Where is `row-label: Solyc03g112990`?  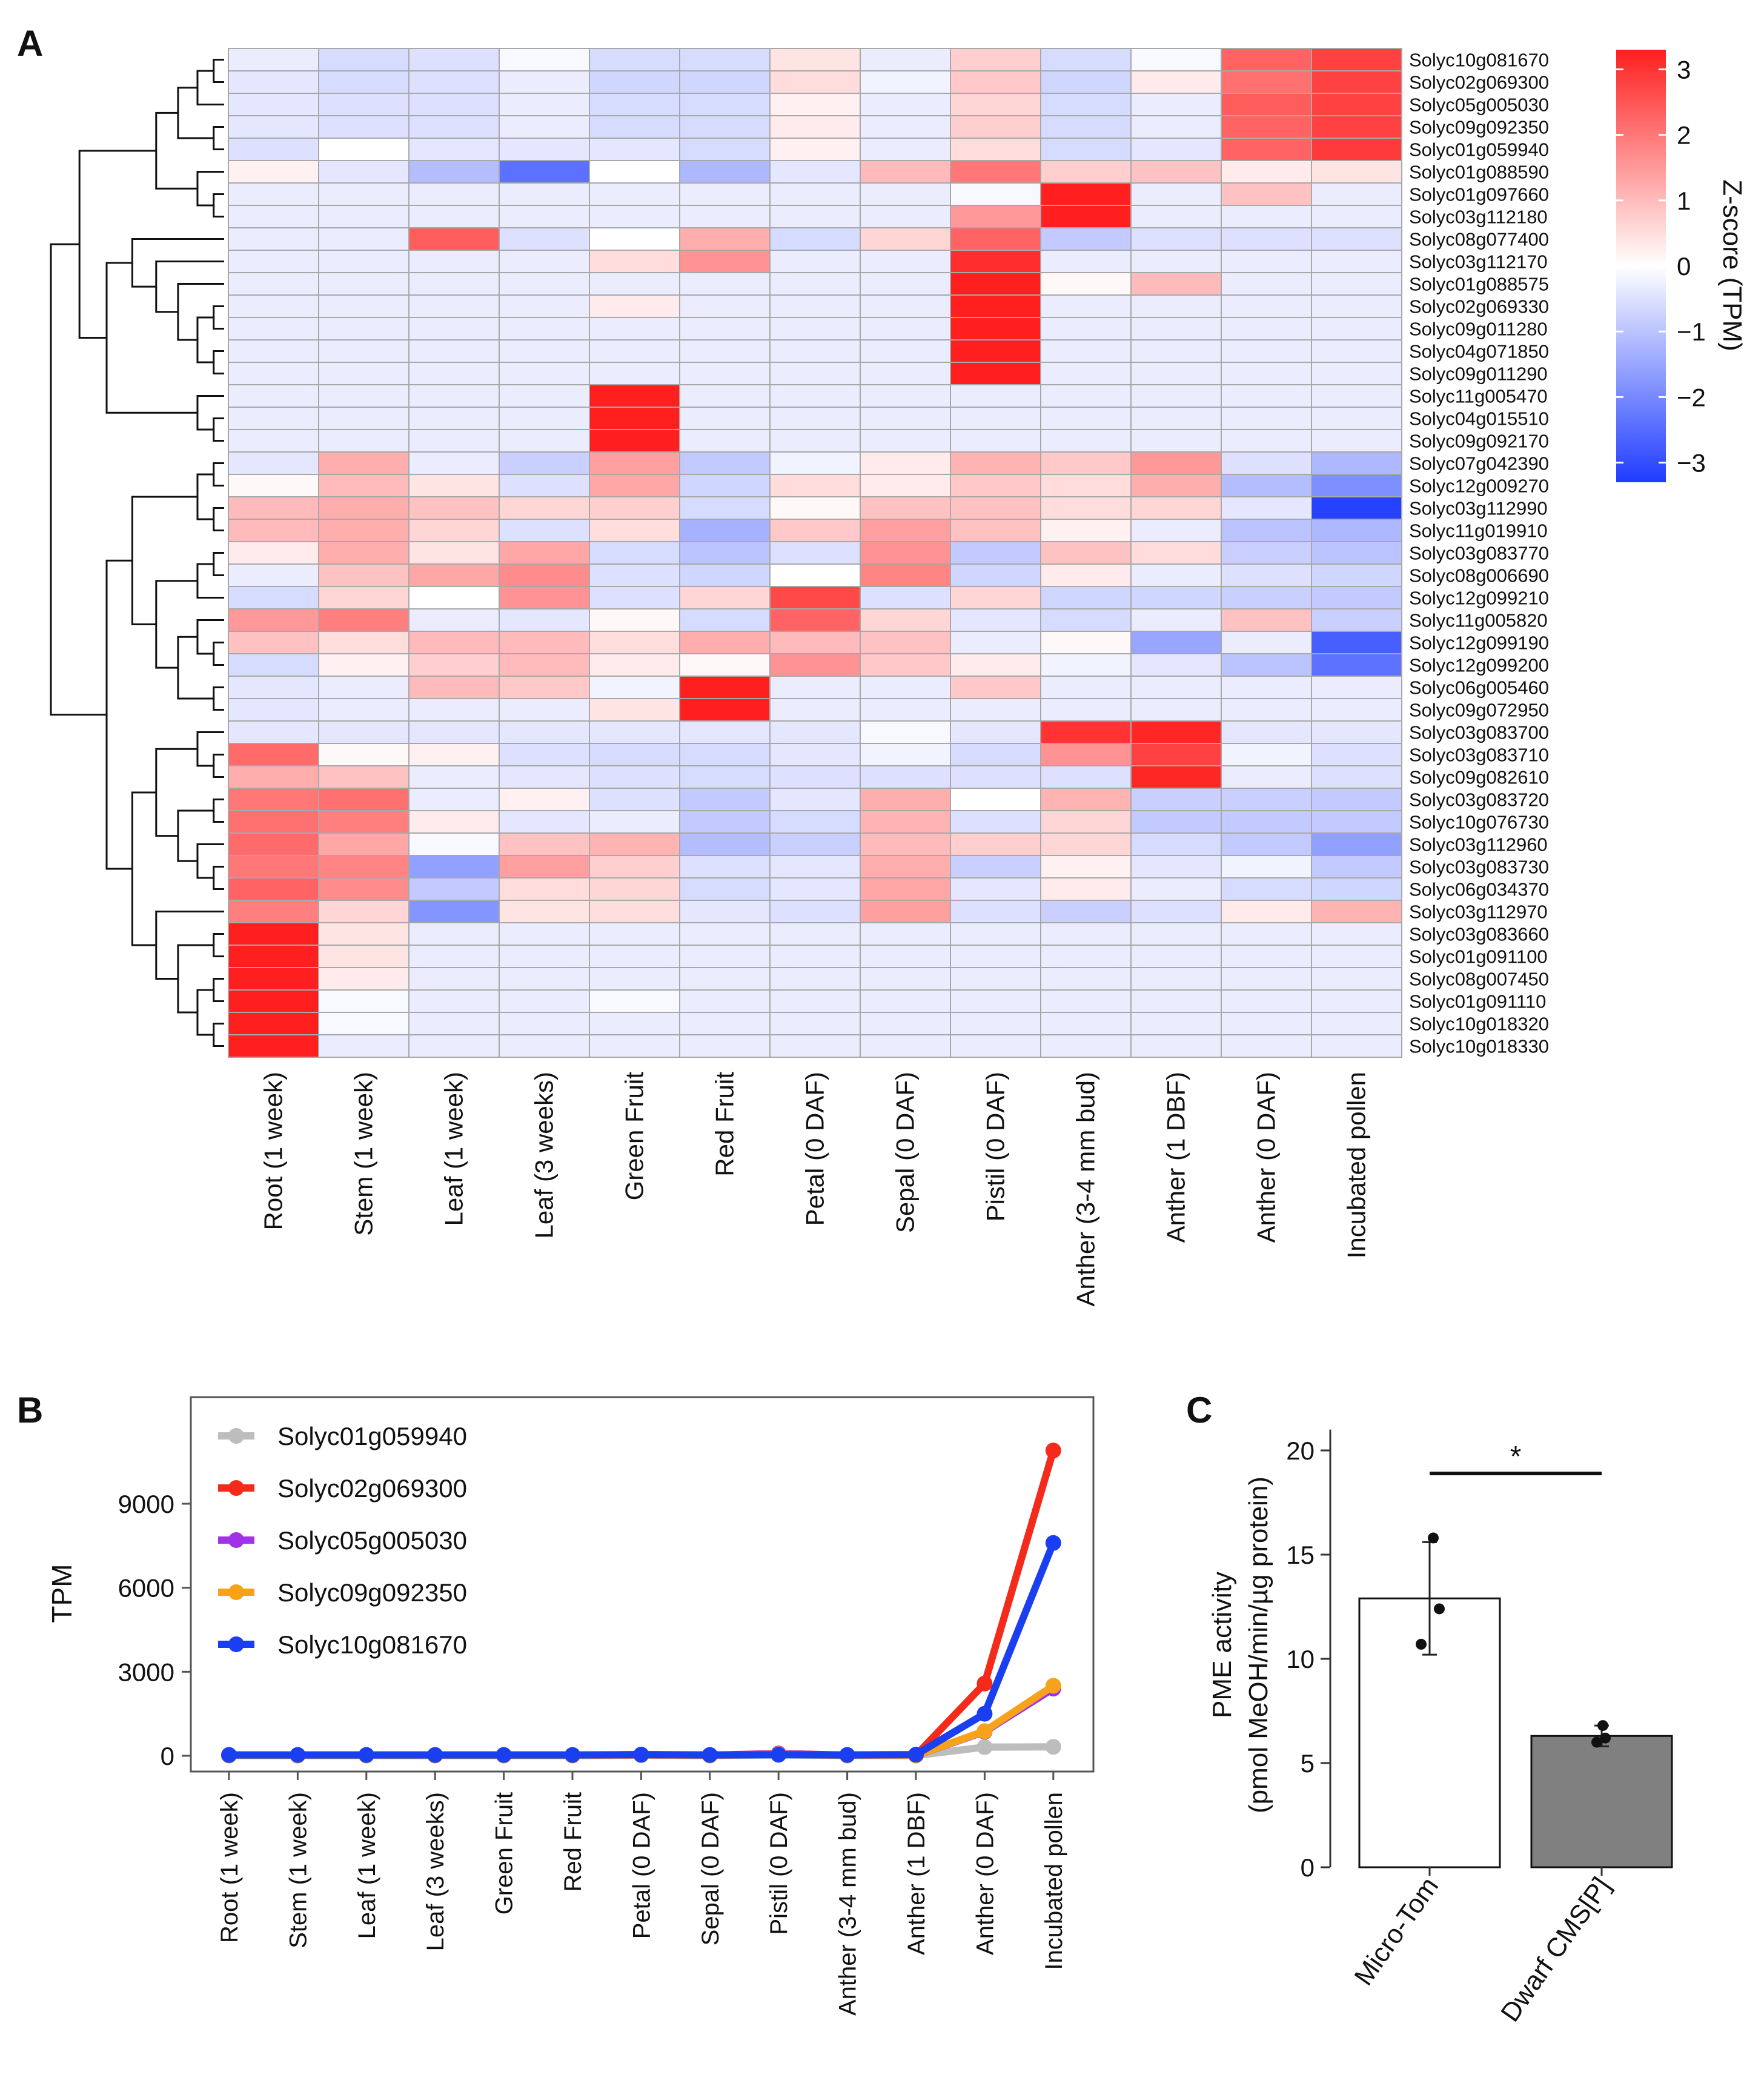 row-label: Solyc03g112990 is located at coordinates (1478, 508).